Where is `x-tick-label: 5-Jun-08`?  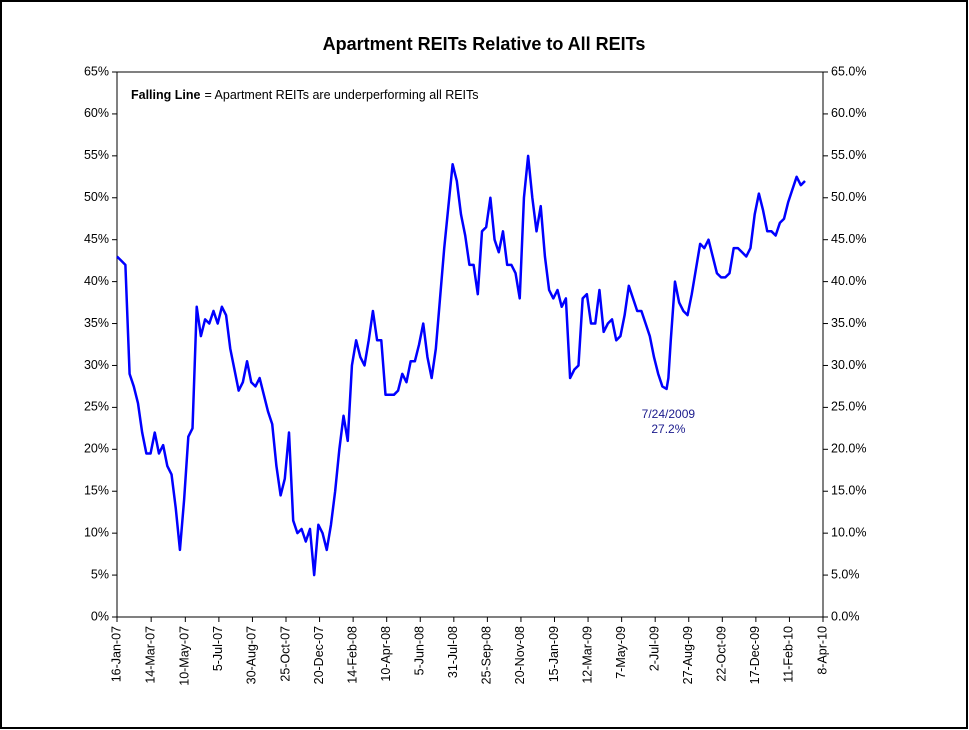 x-tick-label: 5-Jun-08 is located at coordinates (420, 650).